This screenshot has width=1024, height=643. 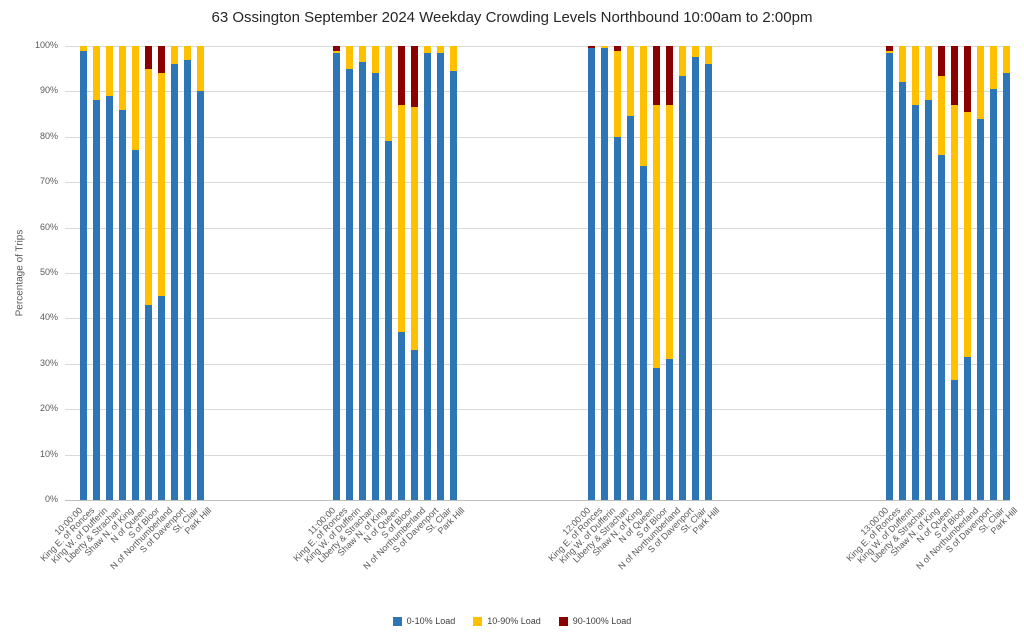 I want to click on y-tick-label: 10%, so click(x=48, y=453).